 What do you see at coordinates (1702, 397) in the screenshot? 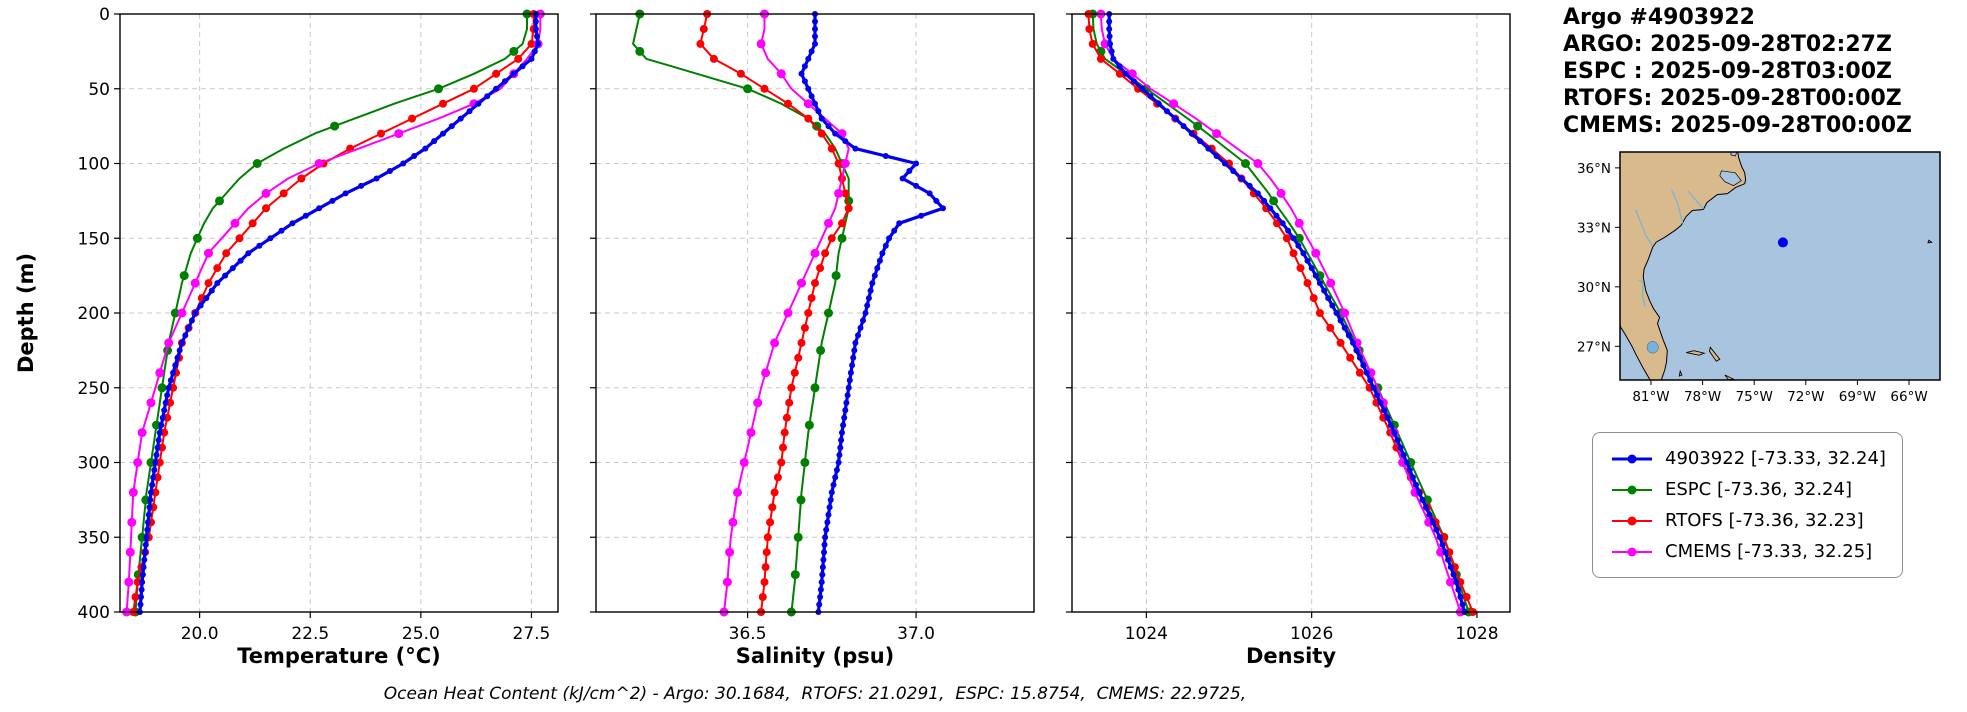
I see `svg-text: 78°W` at bounding box center [1702, 397].